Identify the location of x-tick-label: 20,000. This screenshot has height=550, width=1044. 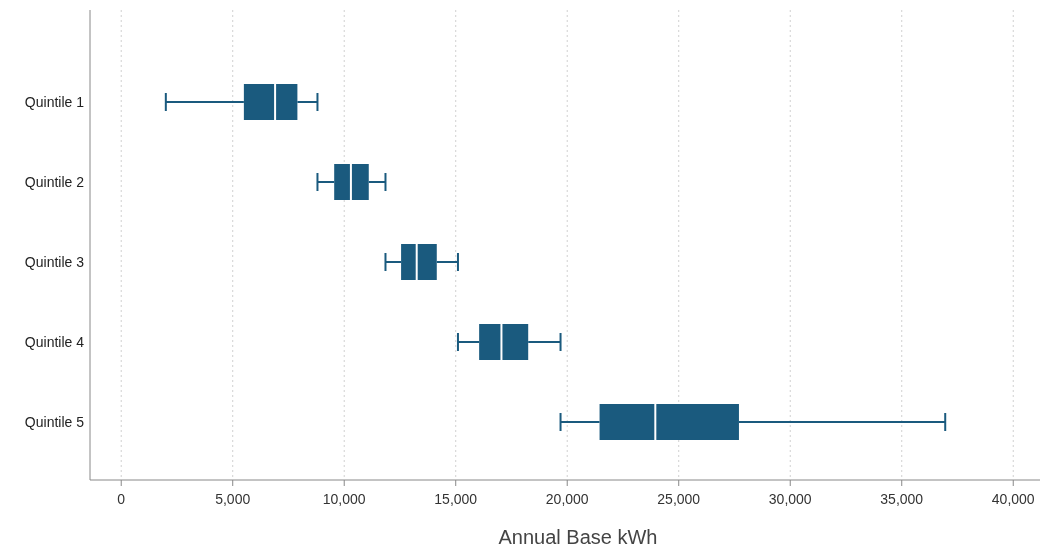
(567, 499).